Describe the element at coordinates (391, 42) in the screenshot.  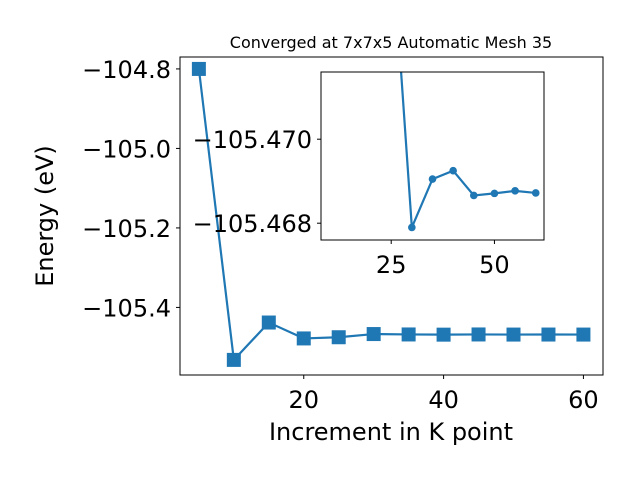
I see `chart-title: Converged at 7x7x5 Automatic Mesh 35` at that location.